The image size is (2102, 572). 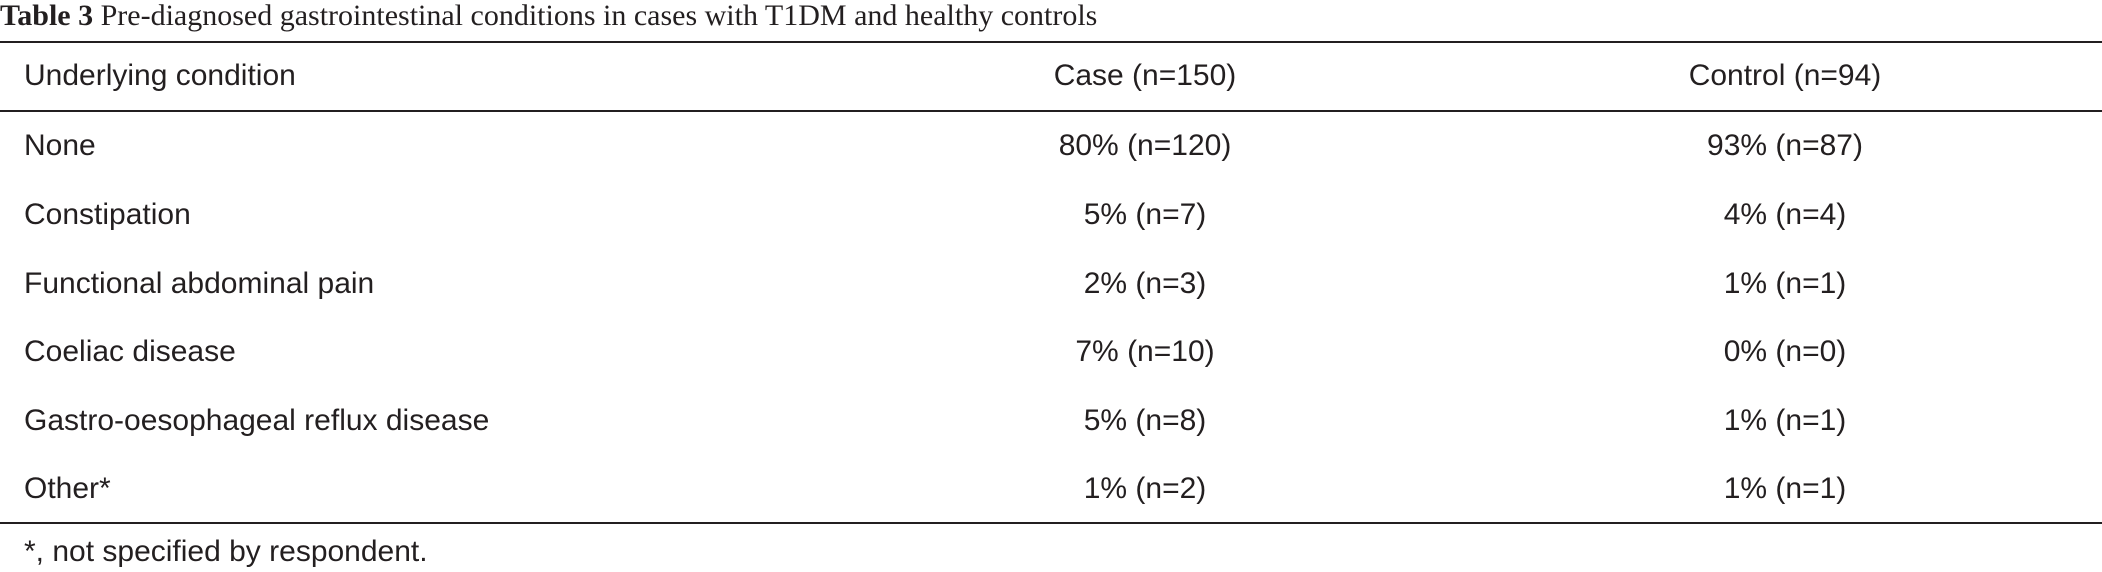 What do you see at coordinates (60, 145) in the screenshot?
I see `row-condition: None` at bounding box center [60, 145].